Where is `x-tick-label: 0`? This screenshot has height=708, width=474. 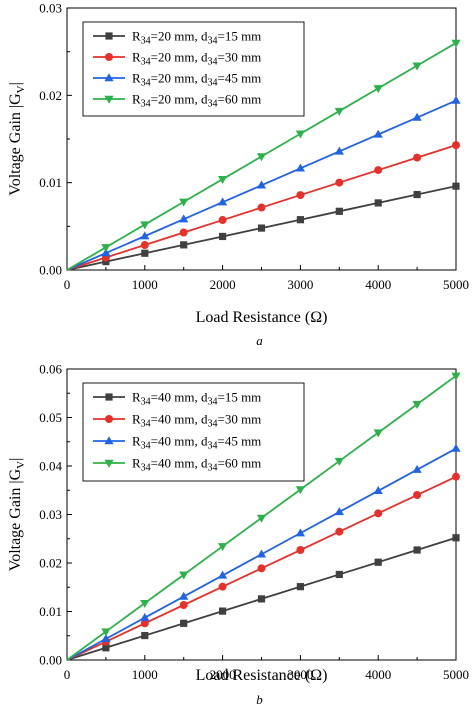
x-tick-label: 0 is located at coordinates (67, 284).